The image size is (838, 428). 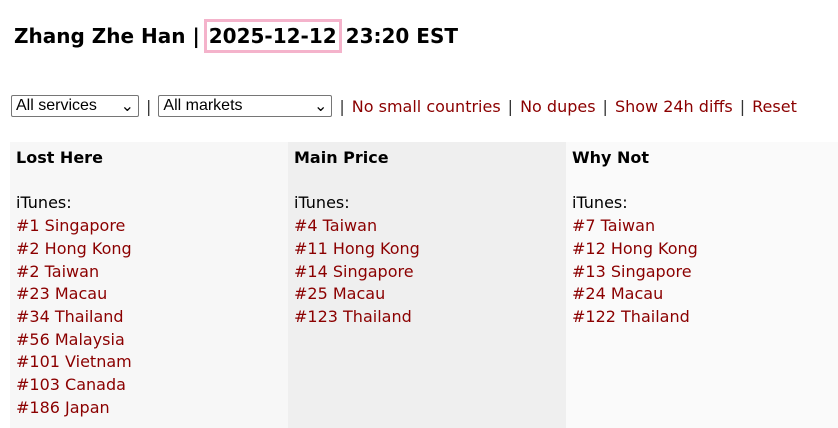 I want to click on service-select: All services ⌄, so click(x=75, y=106).